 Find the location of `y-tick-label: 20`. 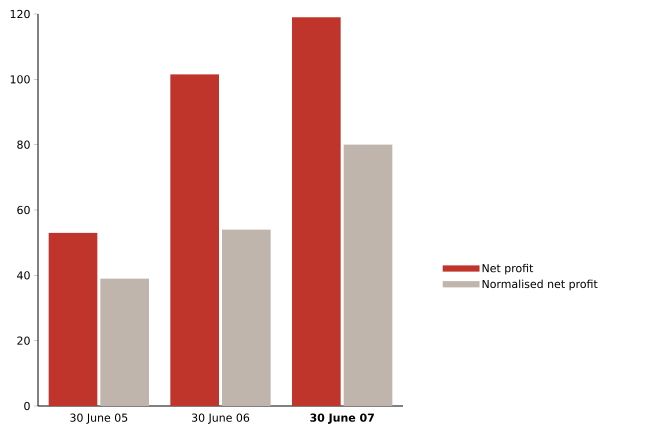

y-tick-label: 20 is located at coordinates (23, 340).